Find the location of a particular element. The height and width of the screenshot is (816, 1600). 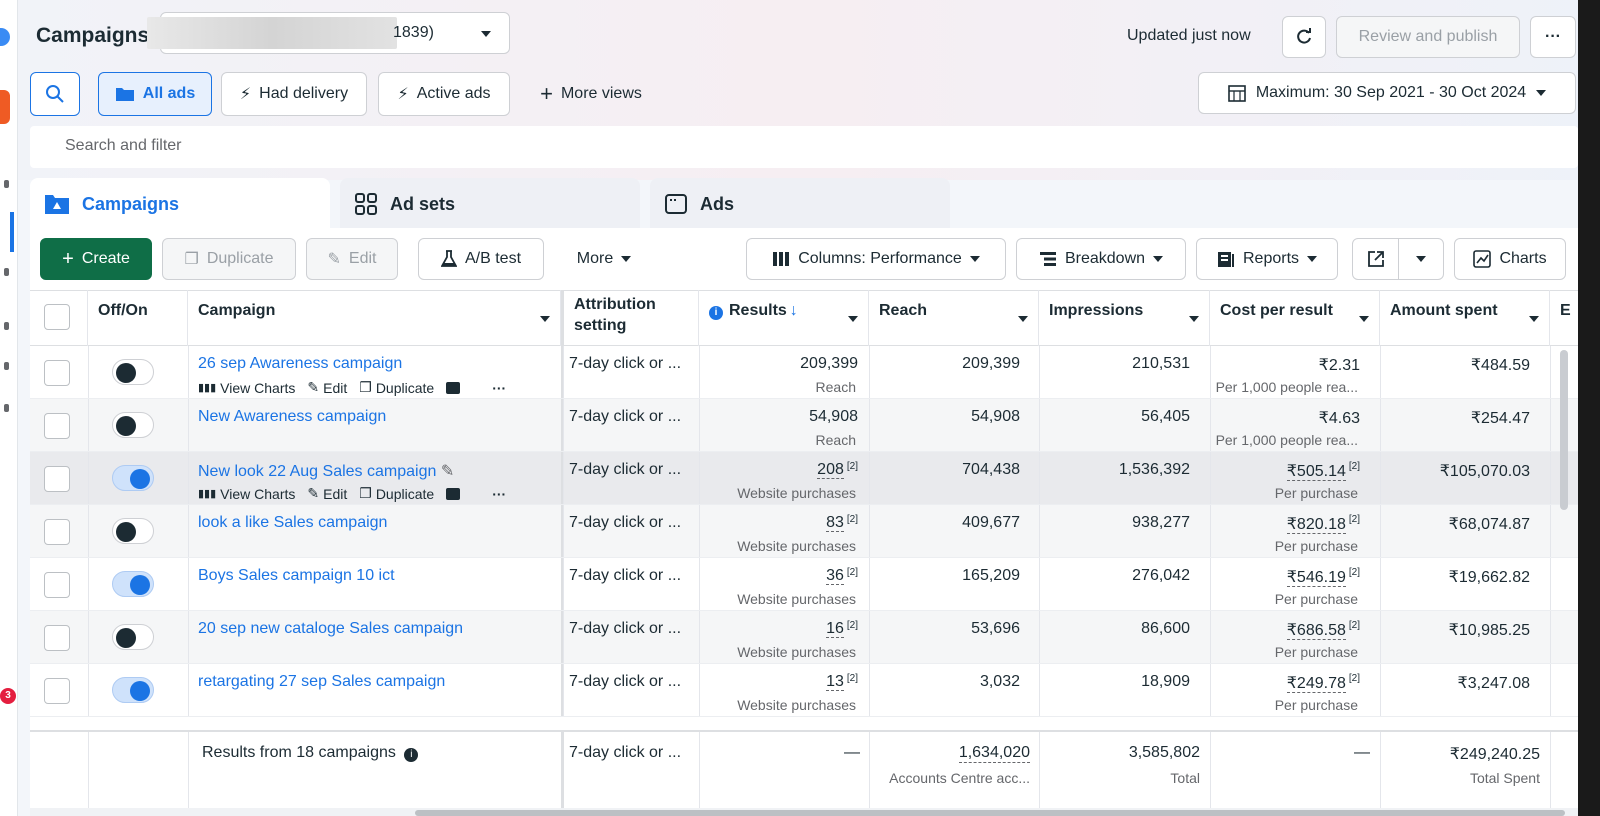

export-button-group is located at coordinates (1398, 259).